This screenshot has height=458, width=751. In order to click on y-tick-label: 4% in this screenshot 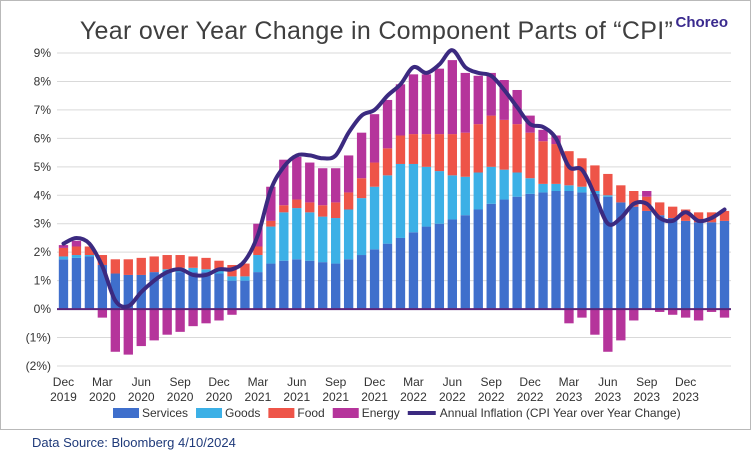, I will do `click(43, 195)`.